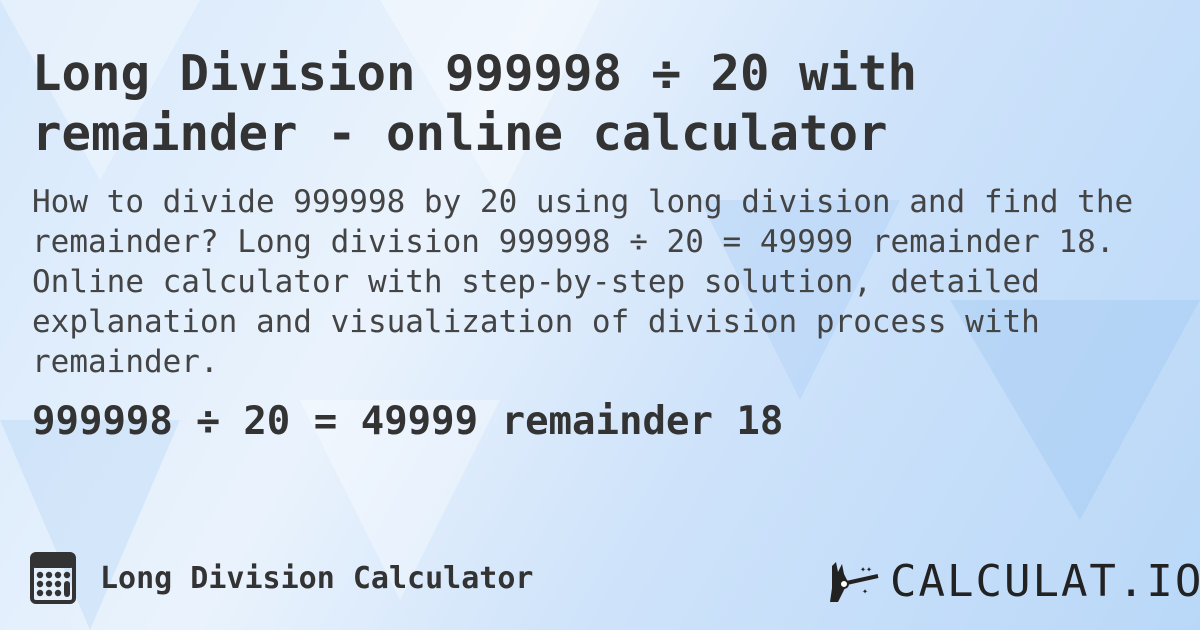  What do you see at coordinates (53, 578) in the screenshot?
I see `calculator-icon` at bounding box center [53, 578].